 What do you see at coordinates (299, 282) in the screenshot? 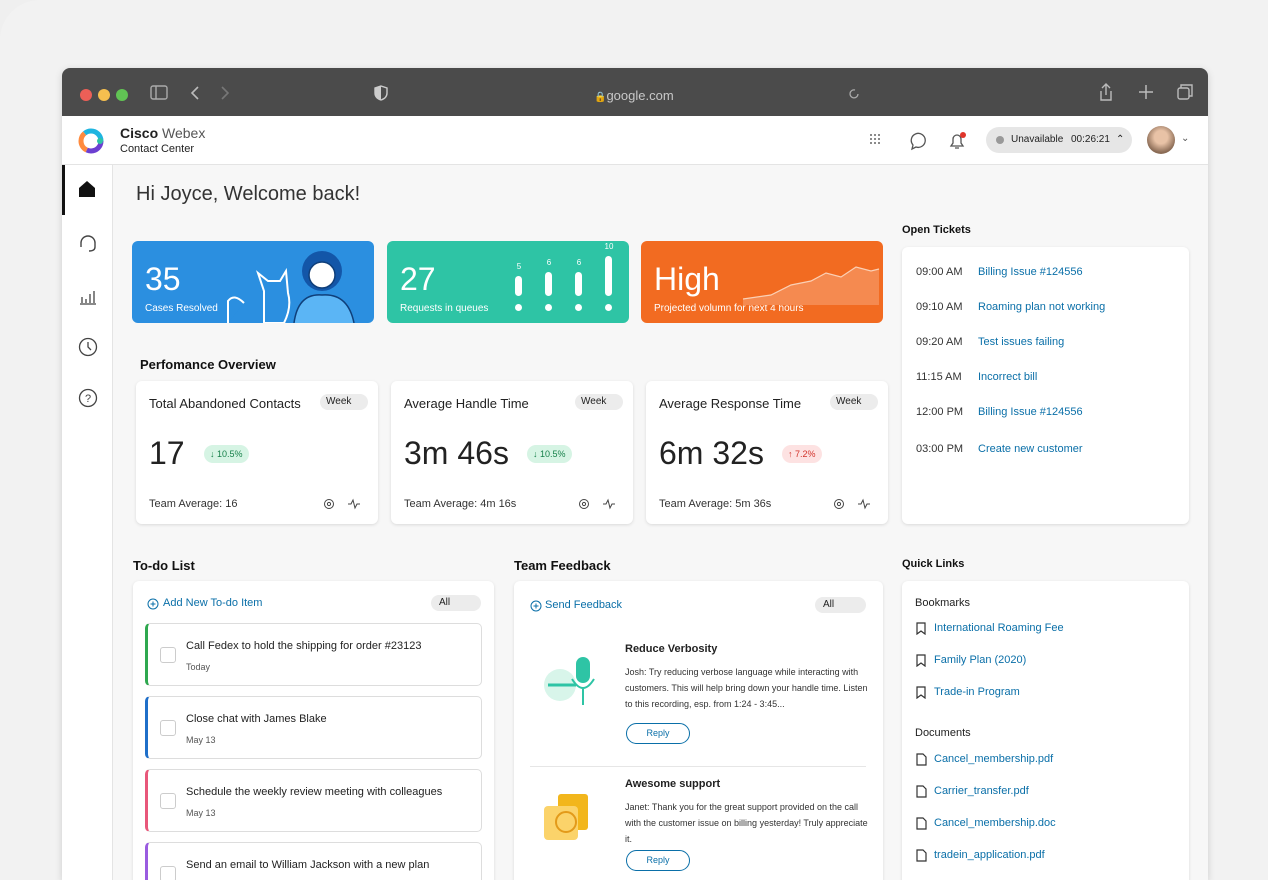
I see `illustration` at bounding box center [299, 282].